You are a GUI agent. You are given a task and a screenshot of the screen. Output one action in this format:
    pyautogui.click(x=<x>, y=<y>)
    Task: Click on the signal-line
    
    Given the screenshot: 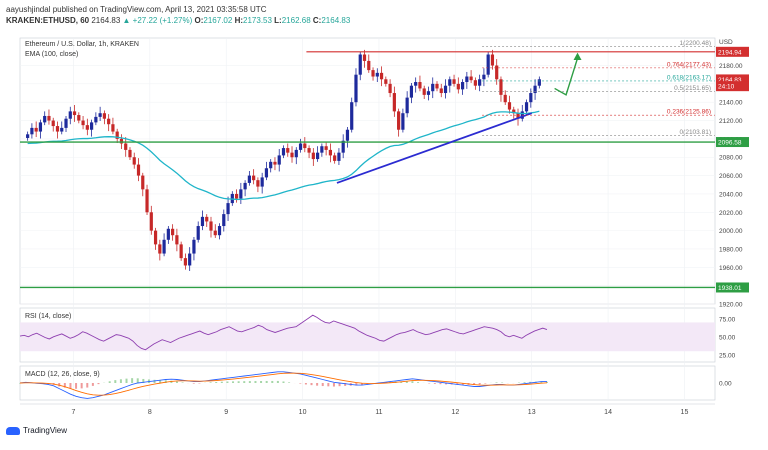 What is the action you would take?
    pyautogui.click(x=283, y=384)
    